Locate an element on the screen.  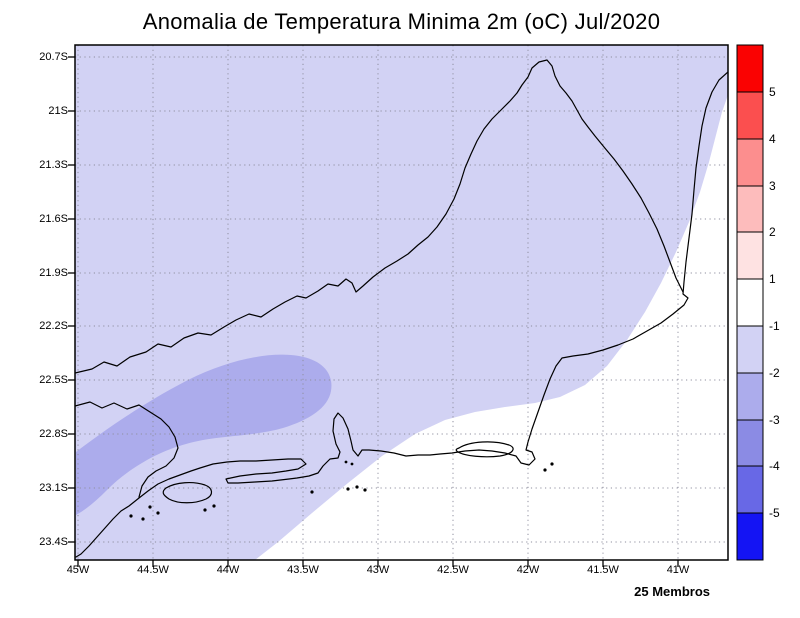
lat-tick-label: 23.1S is located at coordinates (53, 488).